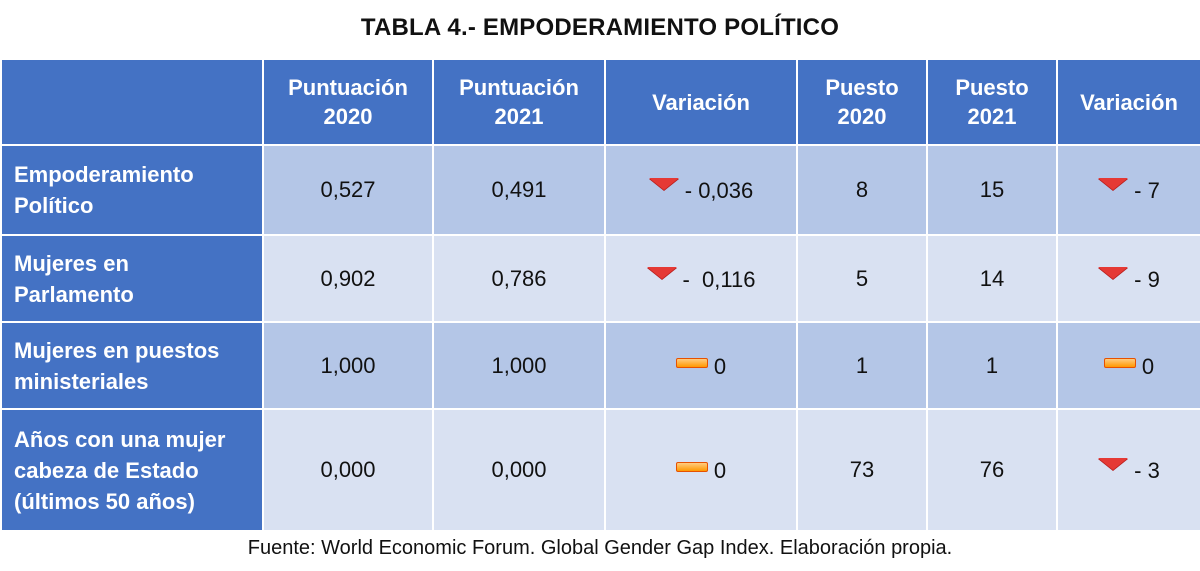 The height and width of the screenshot is (571, 1200). I want to click on score-2020: 0,000, so click(348, 470).